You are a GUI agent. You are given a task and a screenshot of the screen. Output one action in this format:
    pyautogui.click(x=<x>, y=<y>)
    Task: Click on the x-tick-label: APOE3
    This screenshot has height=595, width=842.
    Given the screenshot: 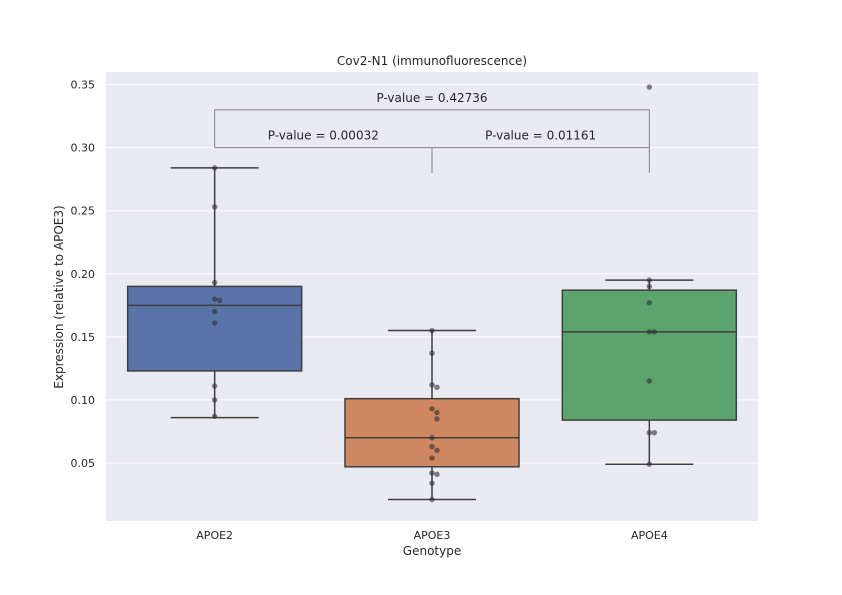 What is the action you would take?
    pyautogui.click(x=432, y=535)
    